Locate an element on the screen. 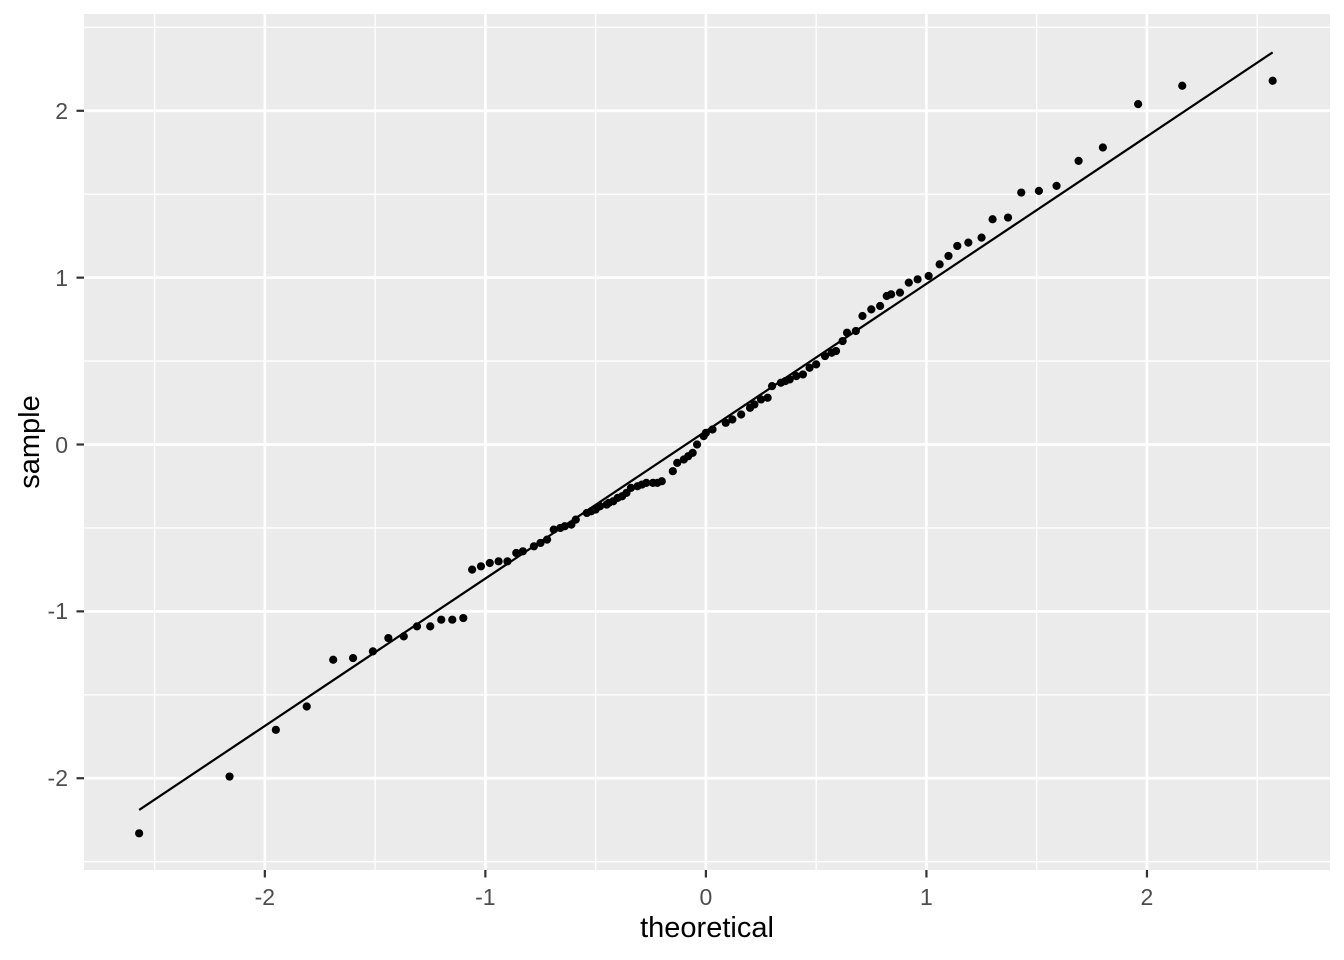 The height and width of the screenshot is (960, 1344). y-tick-label: -2 is located at coordinates (57, 778).